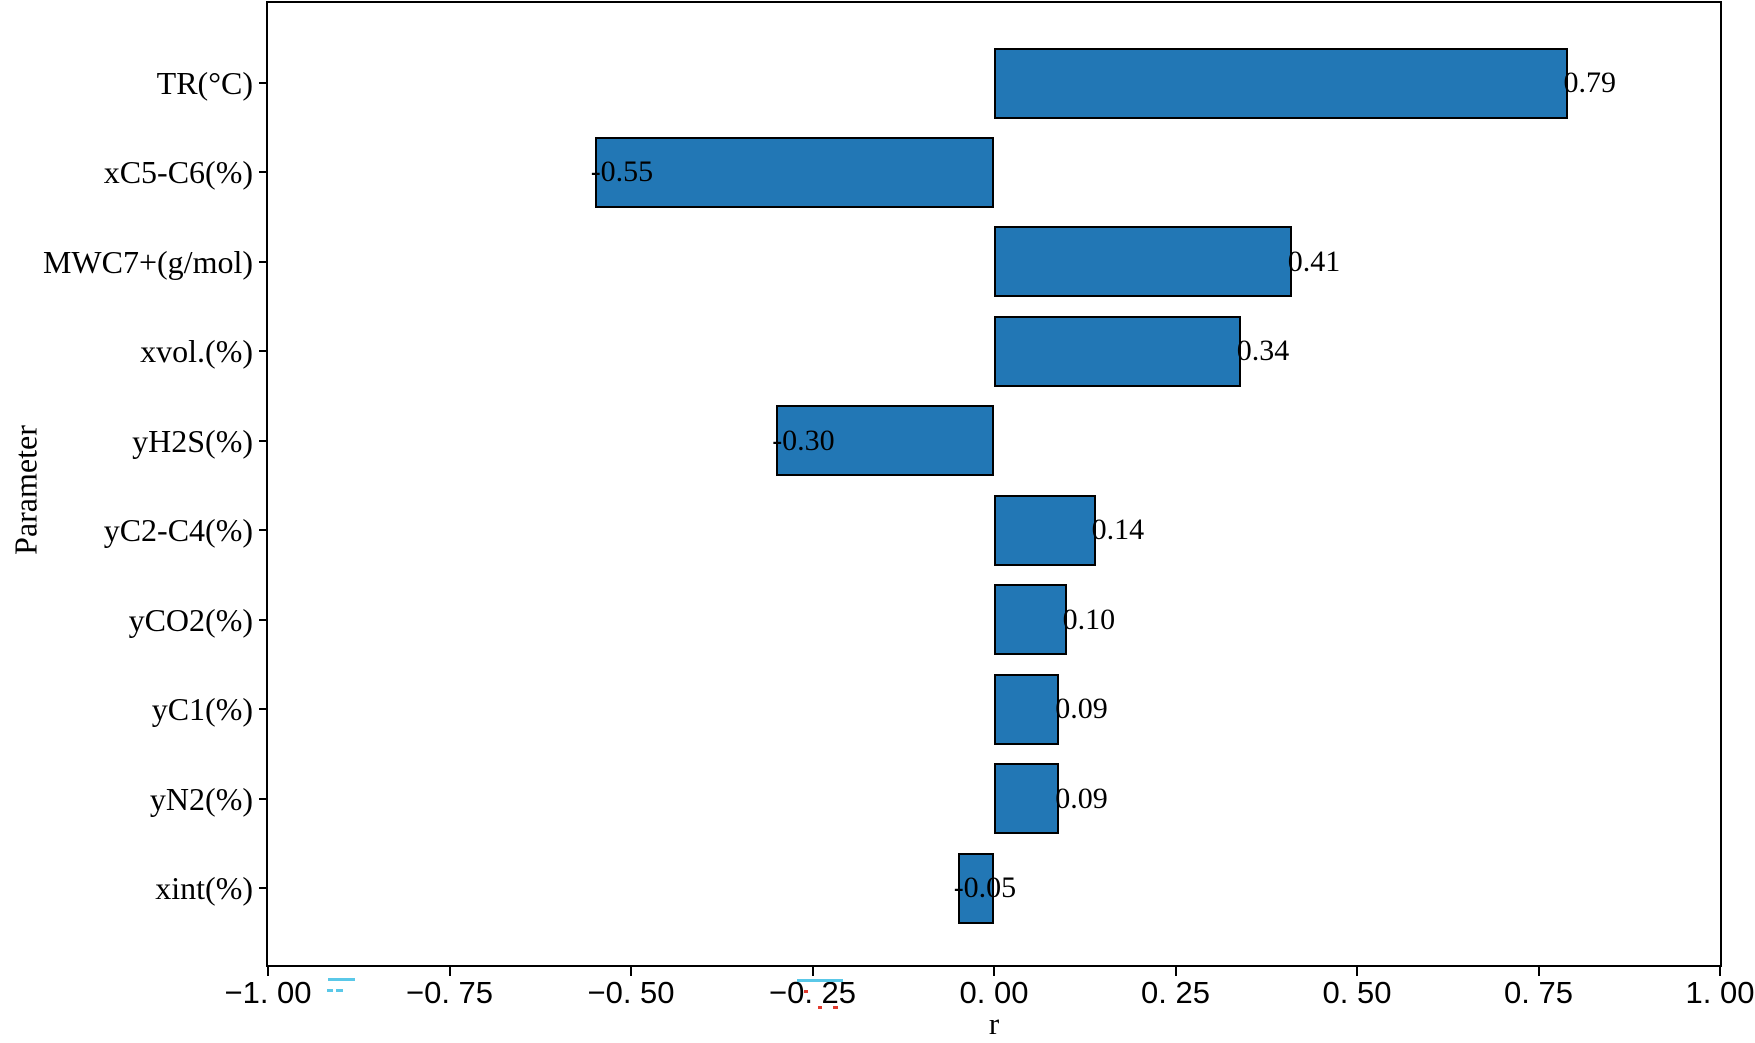  I want to click on bar-value-label: -0.55, so click(622, 172).